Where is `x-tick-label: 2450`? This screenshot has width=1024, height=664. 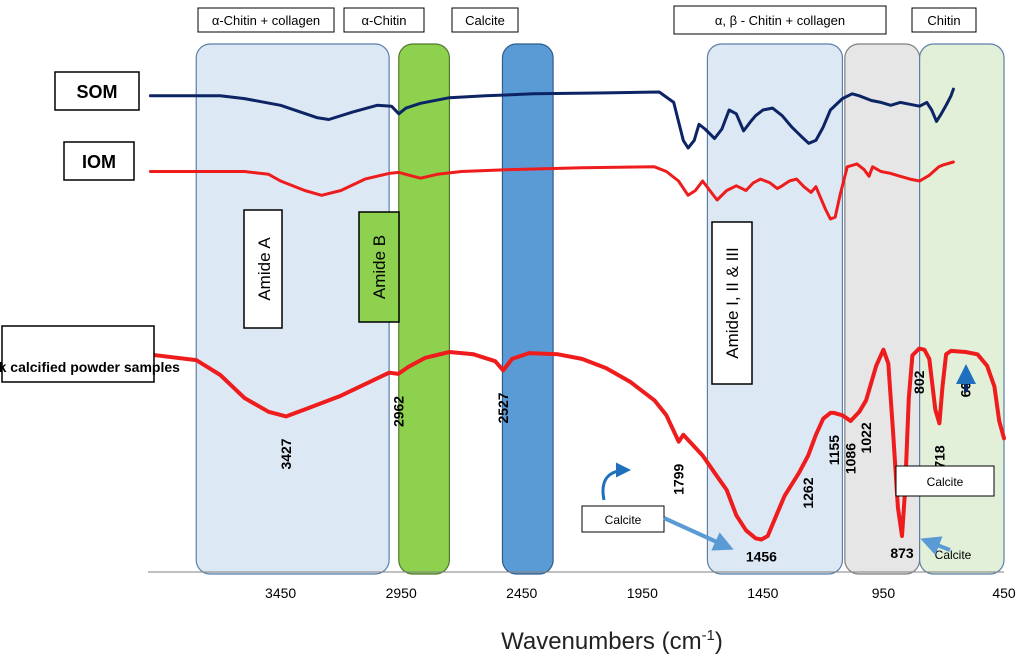 x-tick-label: 2450 is located at coordinates (521, 593).